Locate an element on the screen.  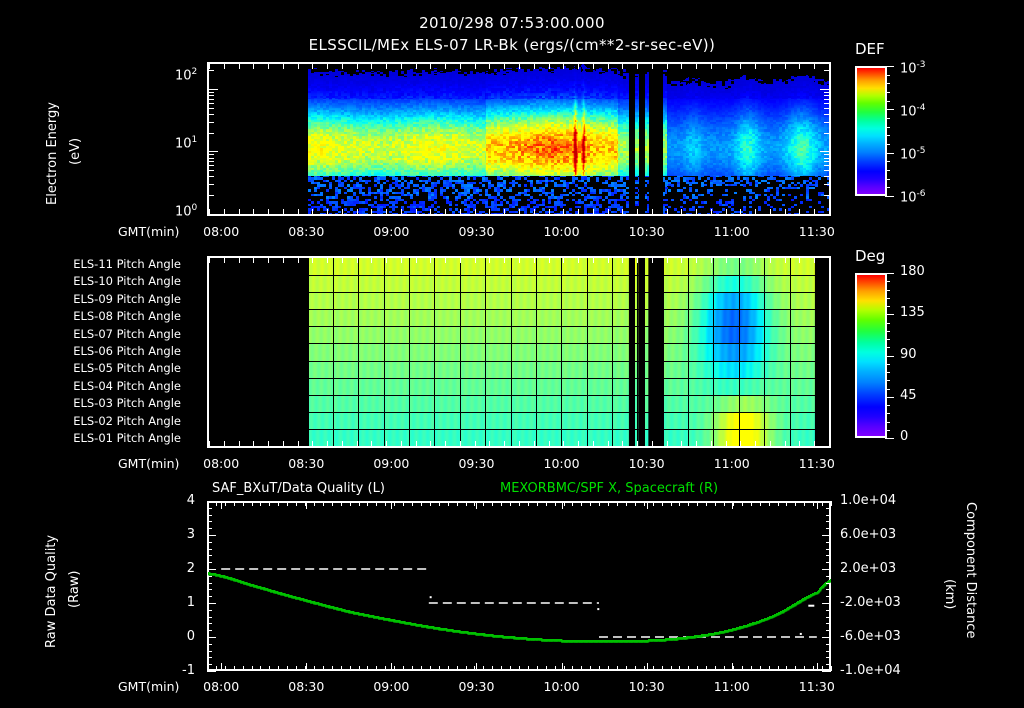
bottom-right-ytick-label: -6.0e+03 is located at coordinates (870, 636).